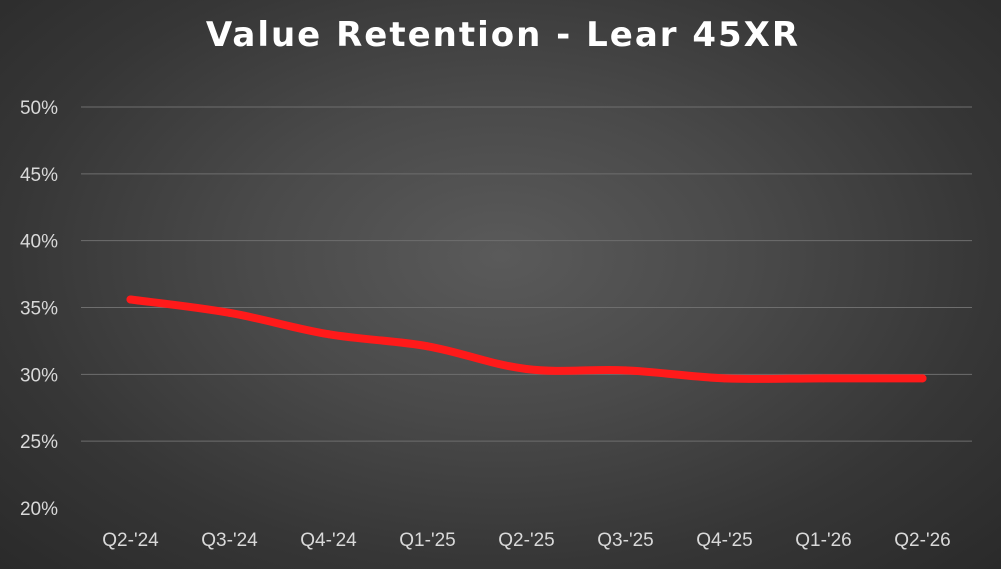 This screenshot has width=1001, height=569. Describe the element at coordinates (625, 540) in the screenshot. I see `x-tick-label: Q3-'25` at that location.